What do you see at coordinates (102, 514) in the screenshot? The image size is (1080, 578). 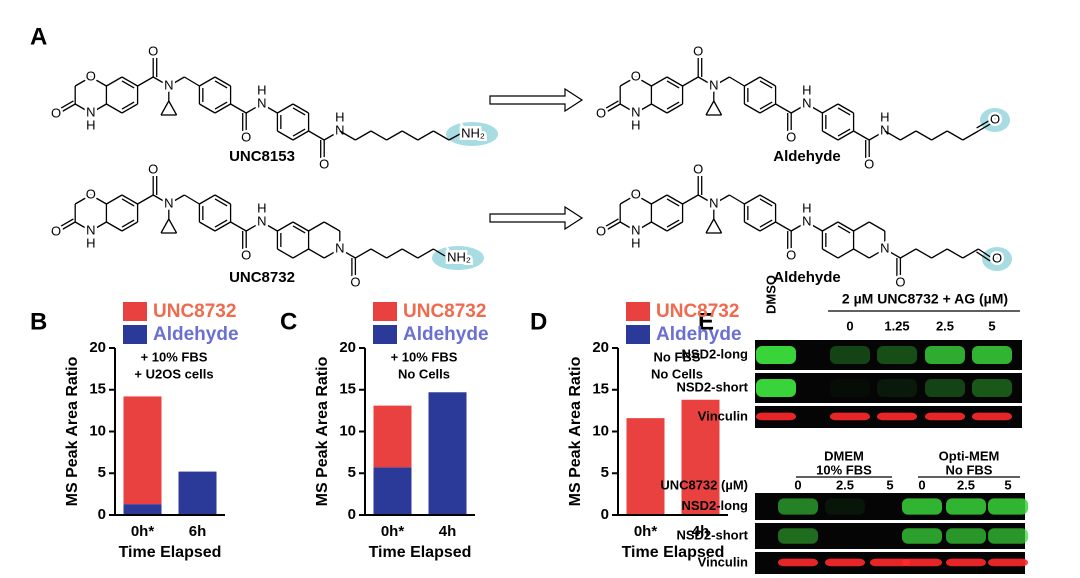 I see `y-tick-label: 0` at bounding box center [102, 514].